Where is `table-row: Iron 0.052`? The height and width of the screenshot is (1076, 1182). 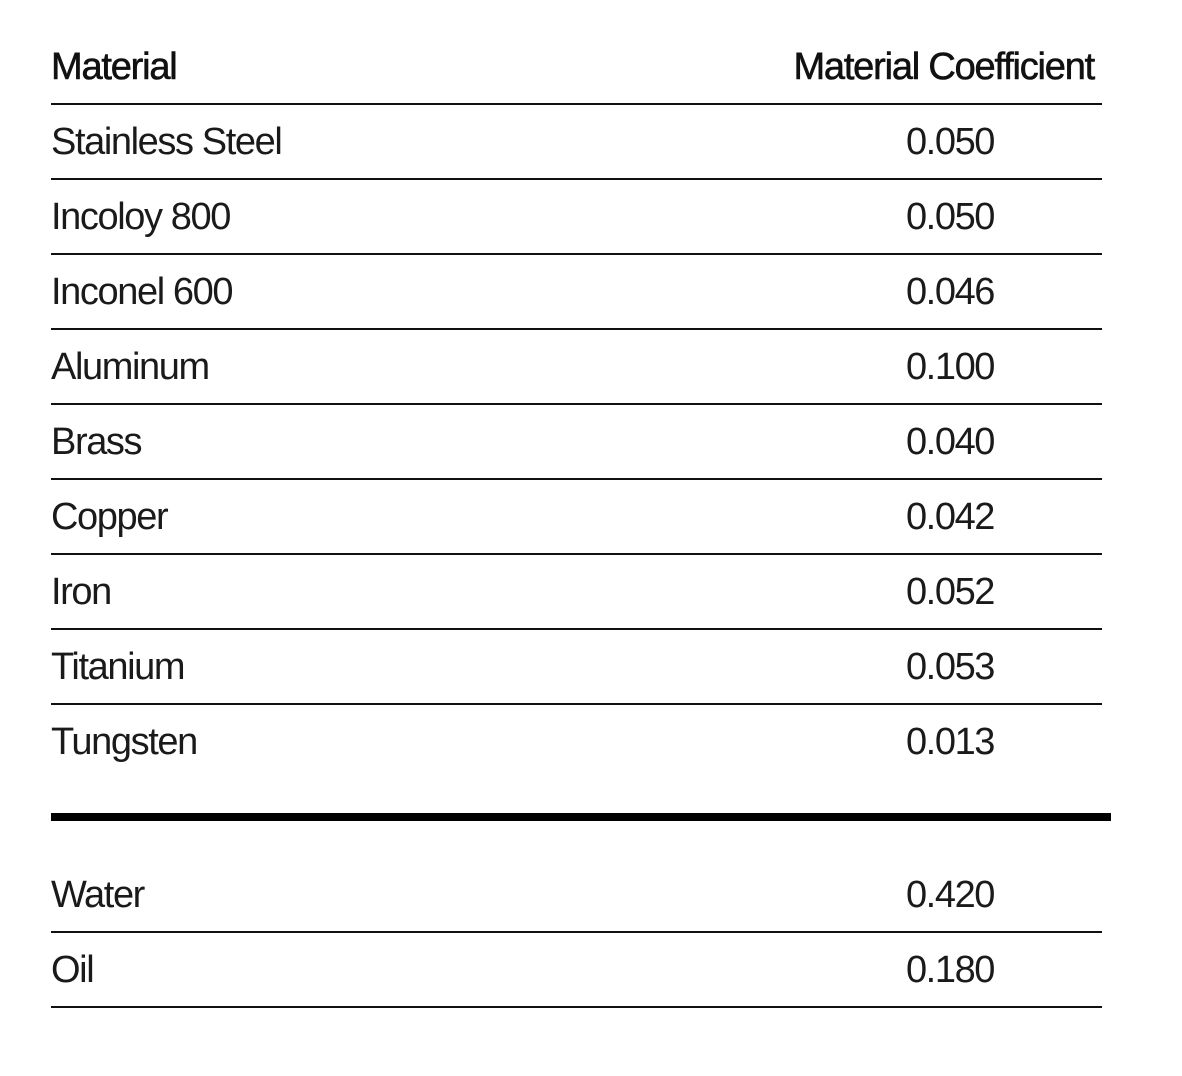 table-row: Iron 0.052 is located at coordinates (576, 592).